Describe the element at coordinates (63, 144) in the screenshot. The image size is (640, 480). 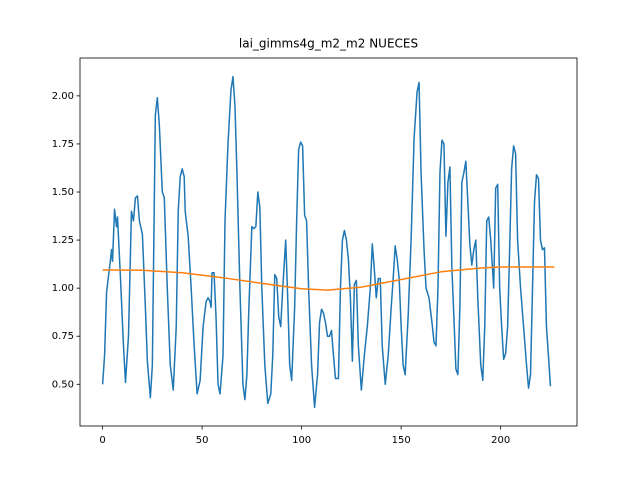
I see `y-tick-label: 1.75` at that location.